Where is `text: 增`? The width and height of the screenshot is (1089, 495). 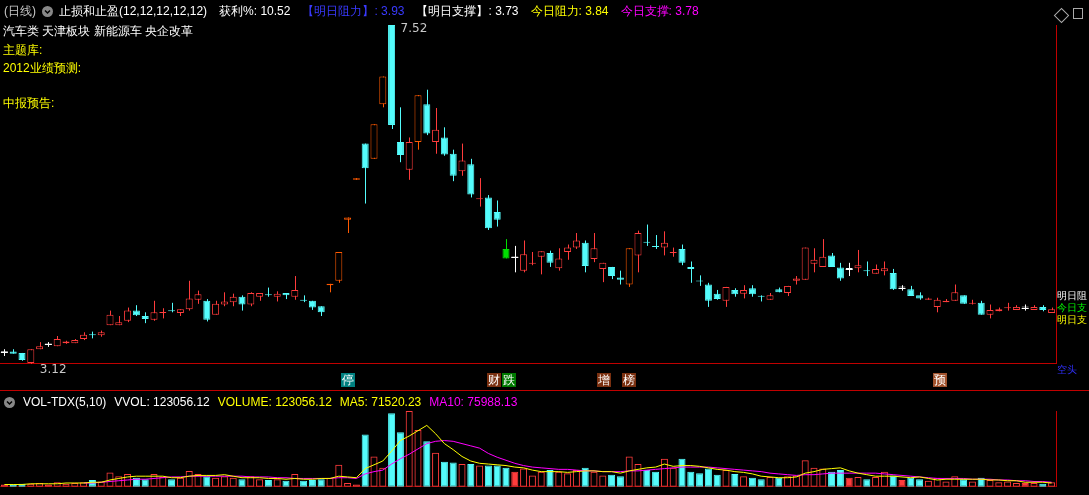
text: 增 is located at coordinates (604, 380).